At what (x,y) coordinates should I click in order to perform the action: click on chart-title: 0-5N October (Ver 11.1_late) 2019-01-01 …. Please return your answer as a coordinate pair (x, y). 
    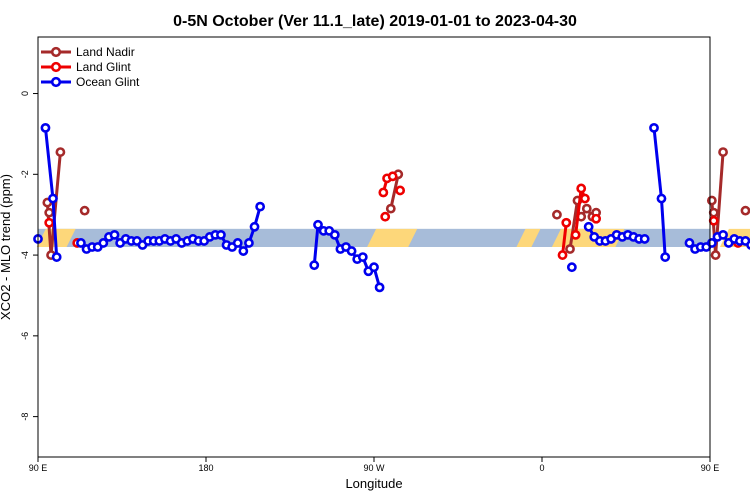
    Looking at the image, I should click on (375, 21).